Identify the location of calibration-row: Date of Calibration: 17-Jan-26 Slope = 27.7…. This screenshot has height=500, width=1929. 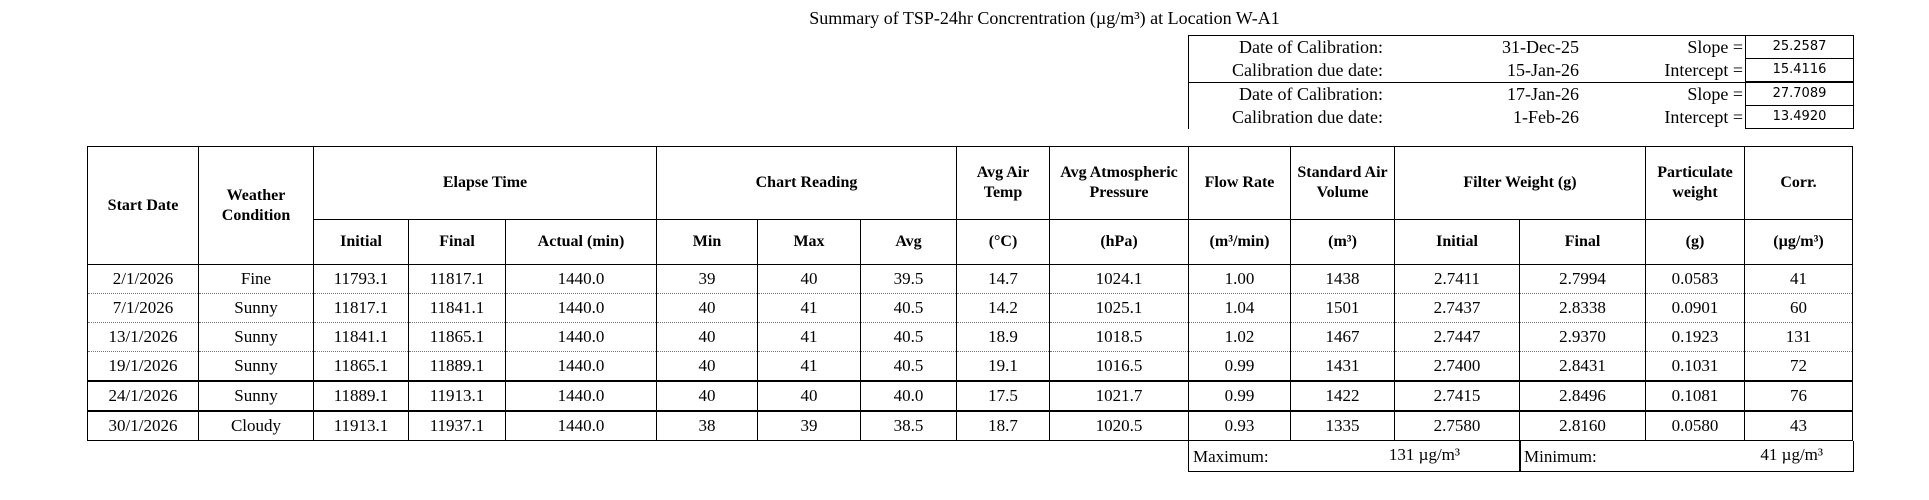
(1521, 94).